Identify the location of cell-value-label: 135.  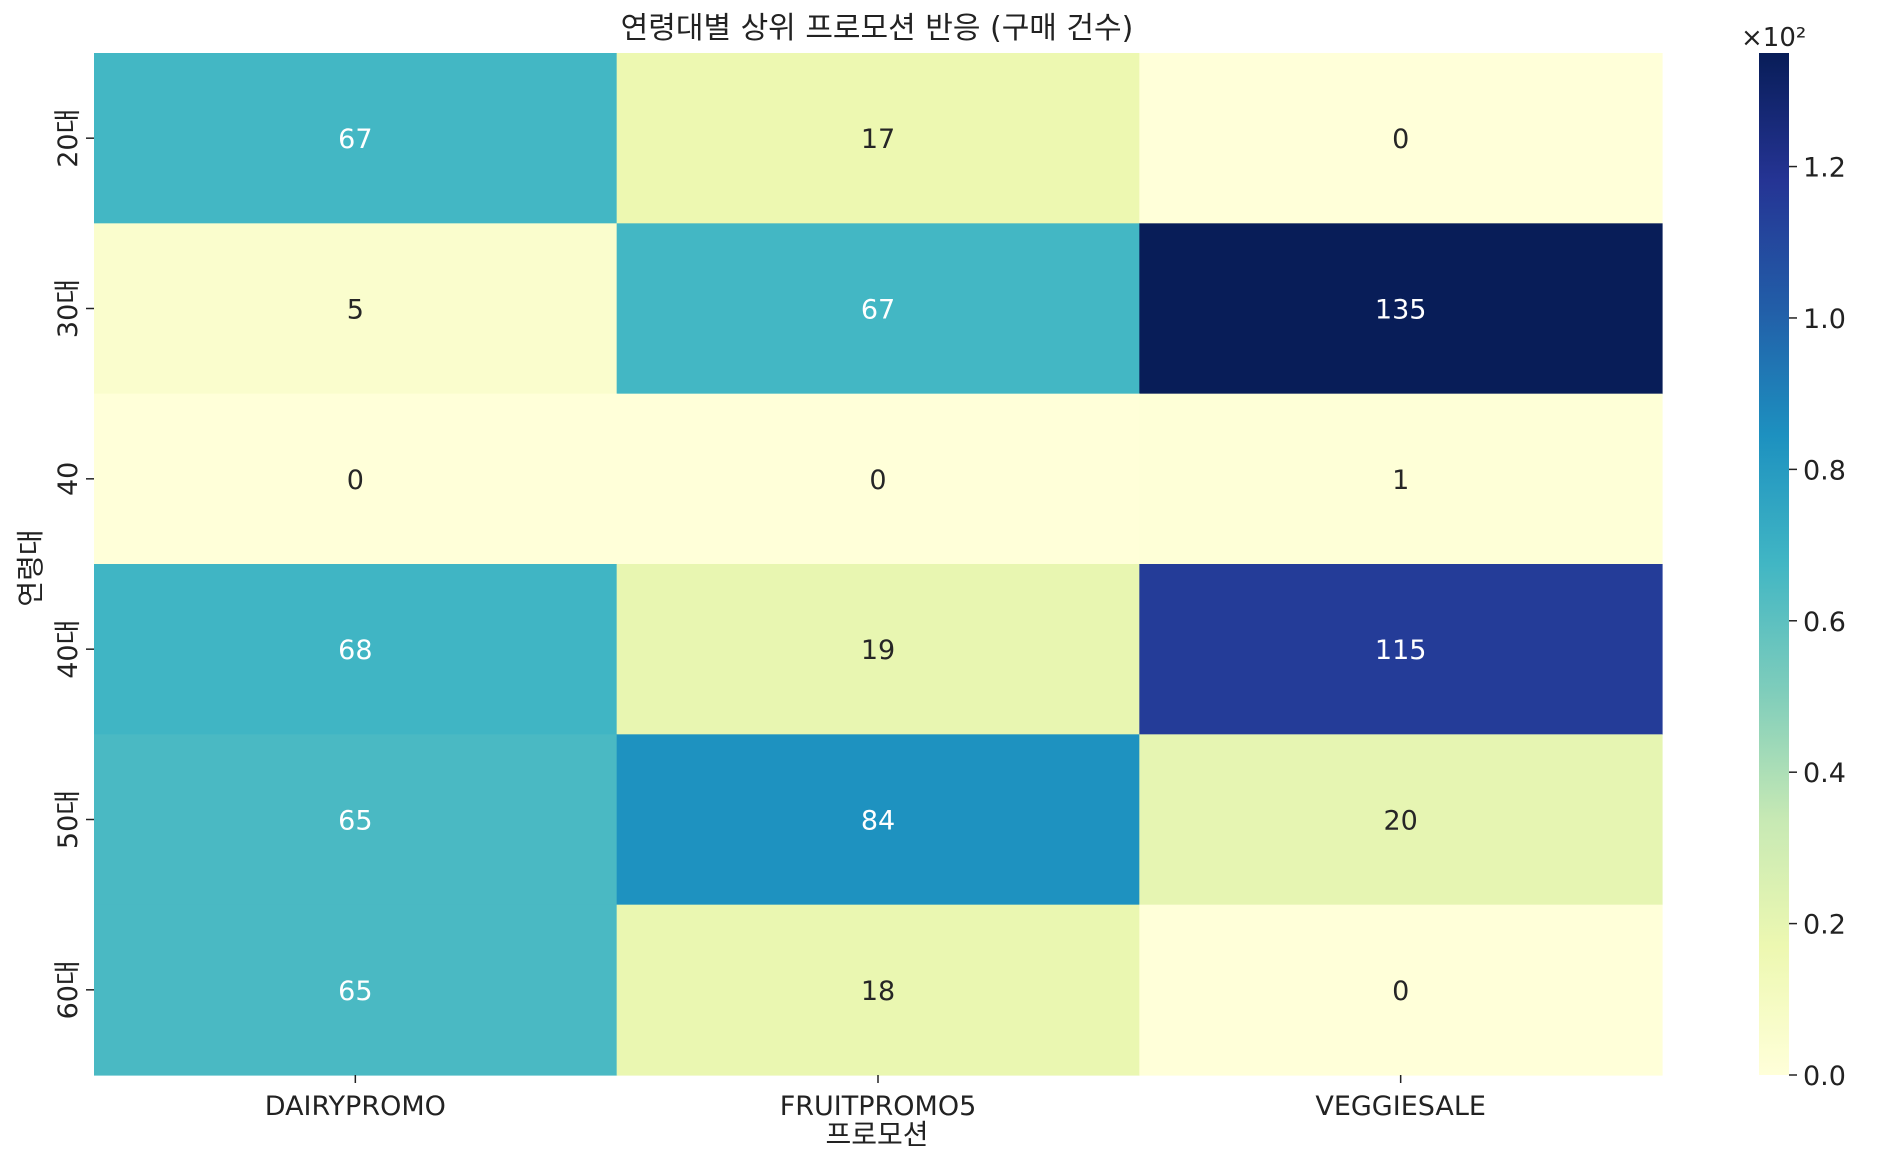
(1401, 310).